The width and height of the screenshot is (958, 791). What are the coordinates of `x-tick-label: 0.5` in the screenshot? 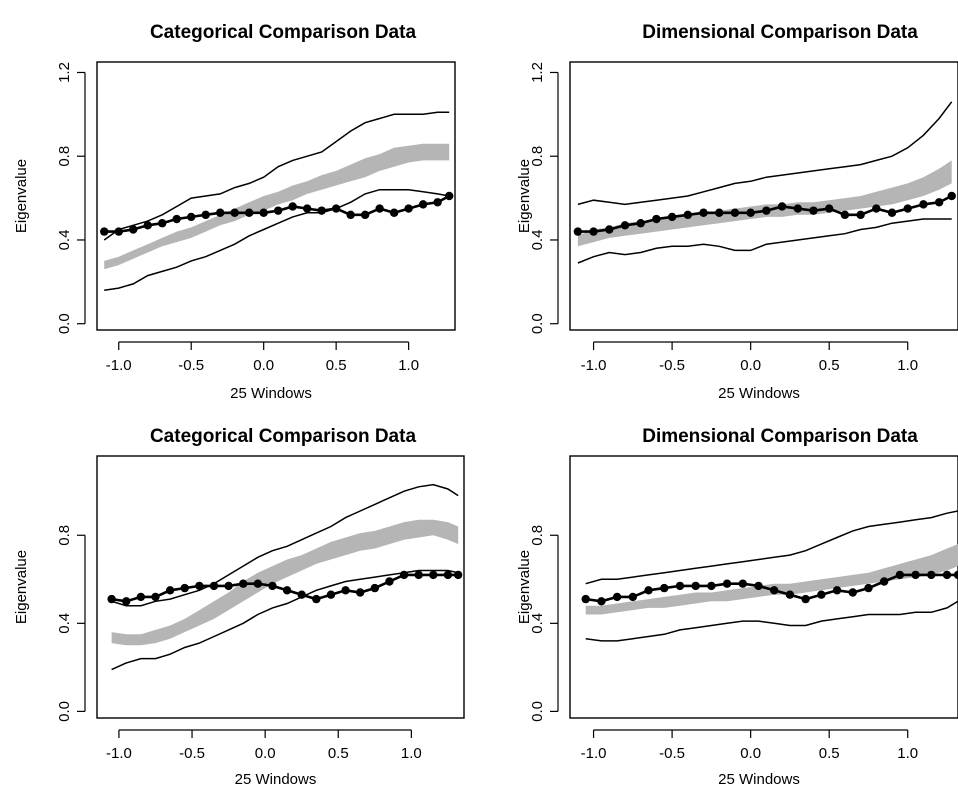 It's located at (338, 753).